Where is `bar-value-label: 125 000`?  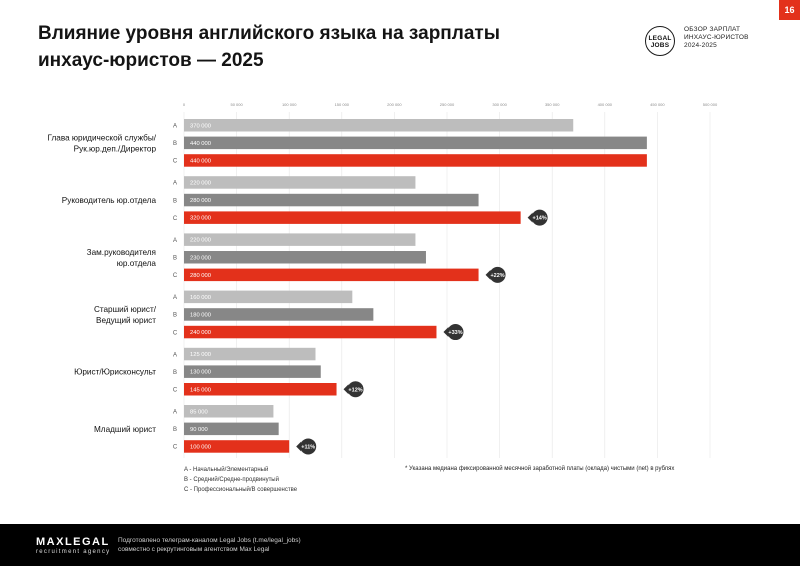
bar-value-label: 125 000 is located at coordinates (200, 355).